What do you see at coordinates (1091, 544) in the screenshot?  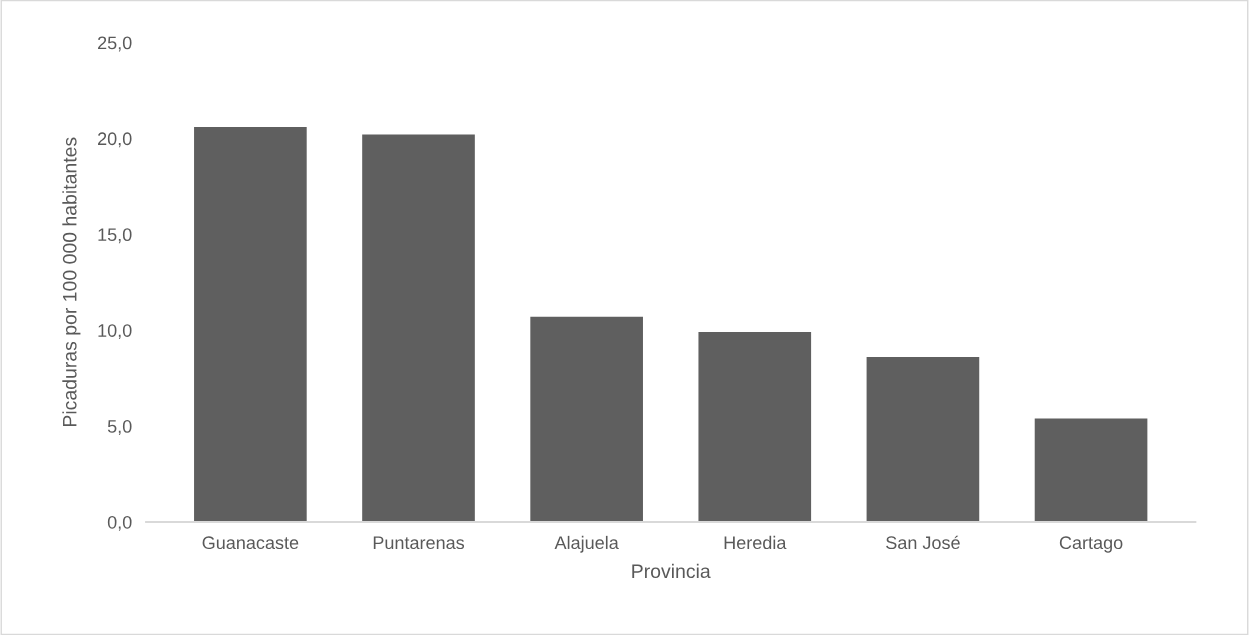 I see `x-tick-label: Cartago` at bounding box center [1091, 544].